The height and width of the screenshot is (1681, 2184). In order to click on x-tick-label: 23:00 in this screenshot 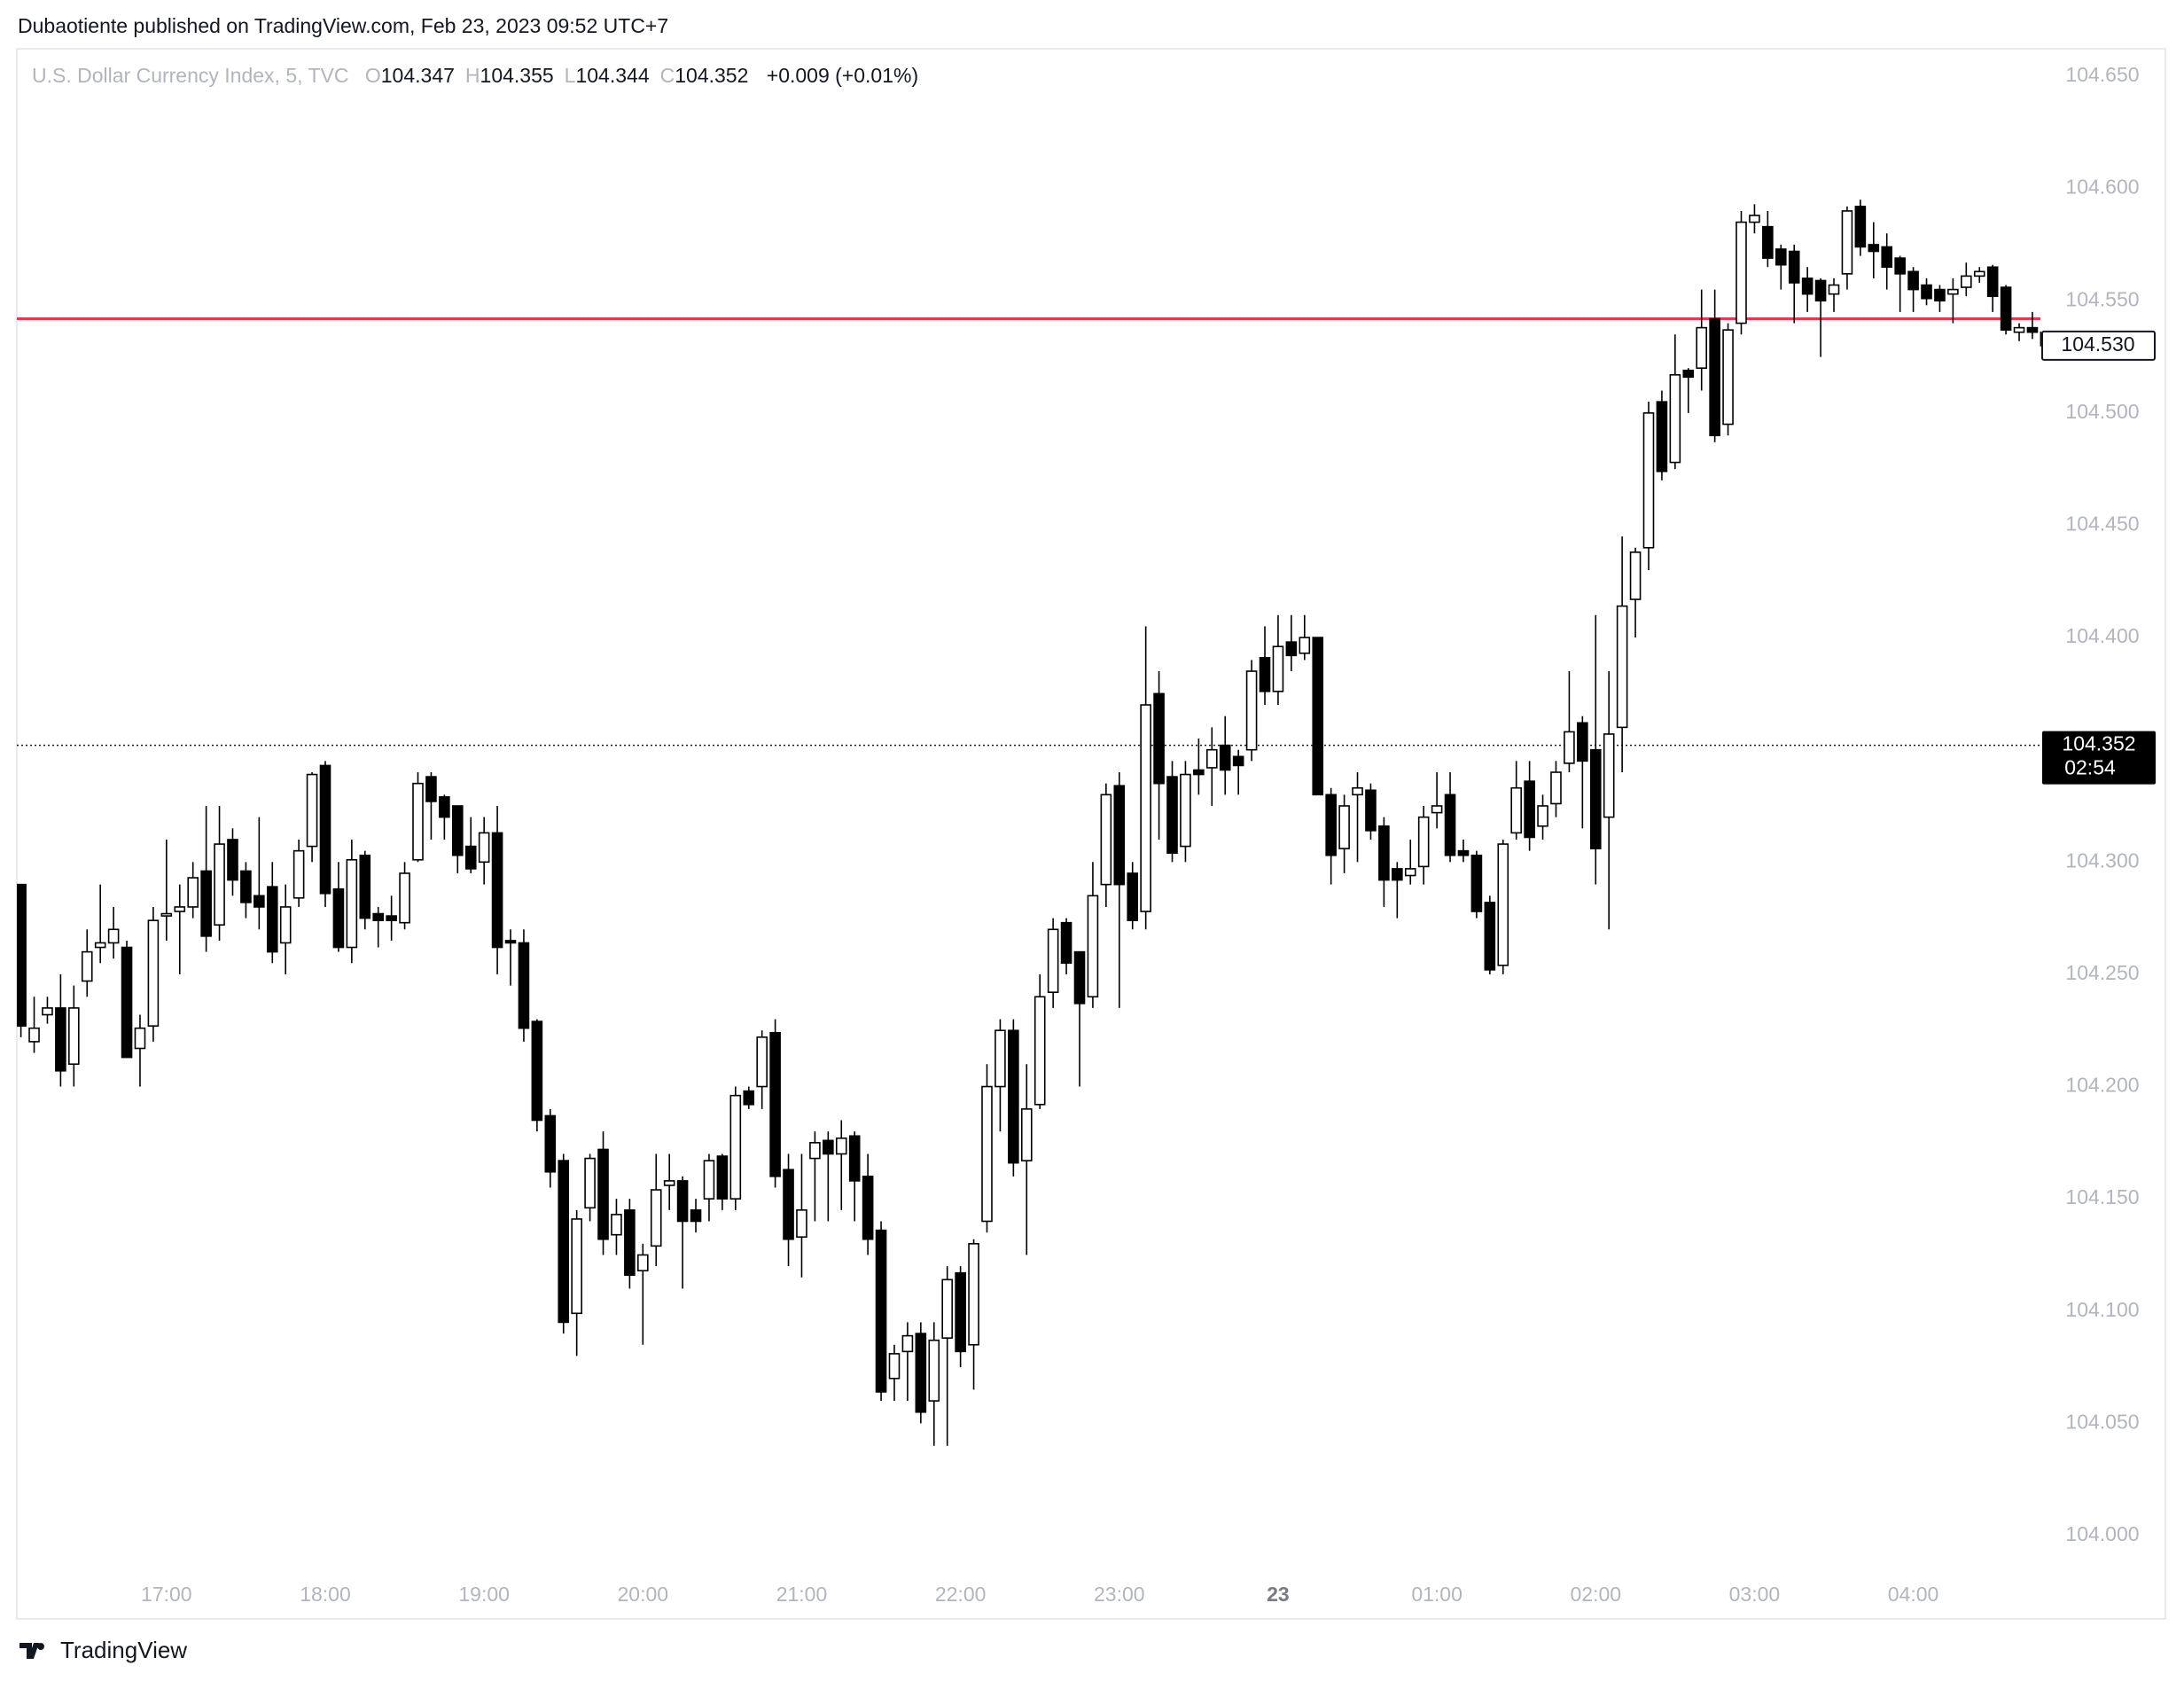, I will do `click(1119, 1594)`.